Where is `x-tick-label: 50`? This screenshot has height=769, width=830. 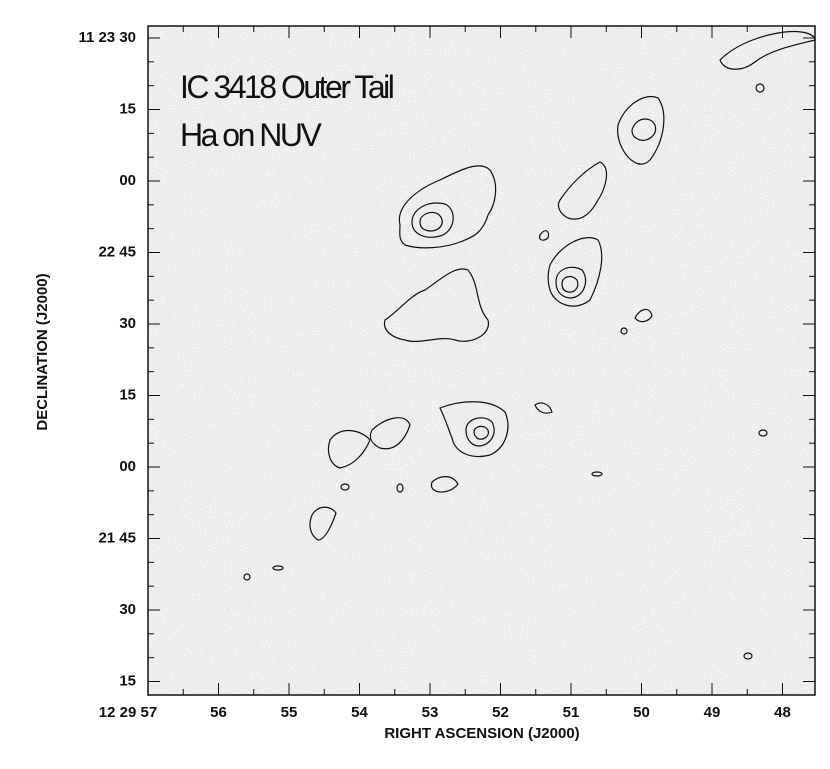 x-tick-label: 50 is located at coordinates (641, 712).